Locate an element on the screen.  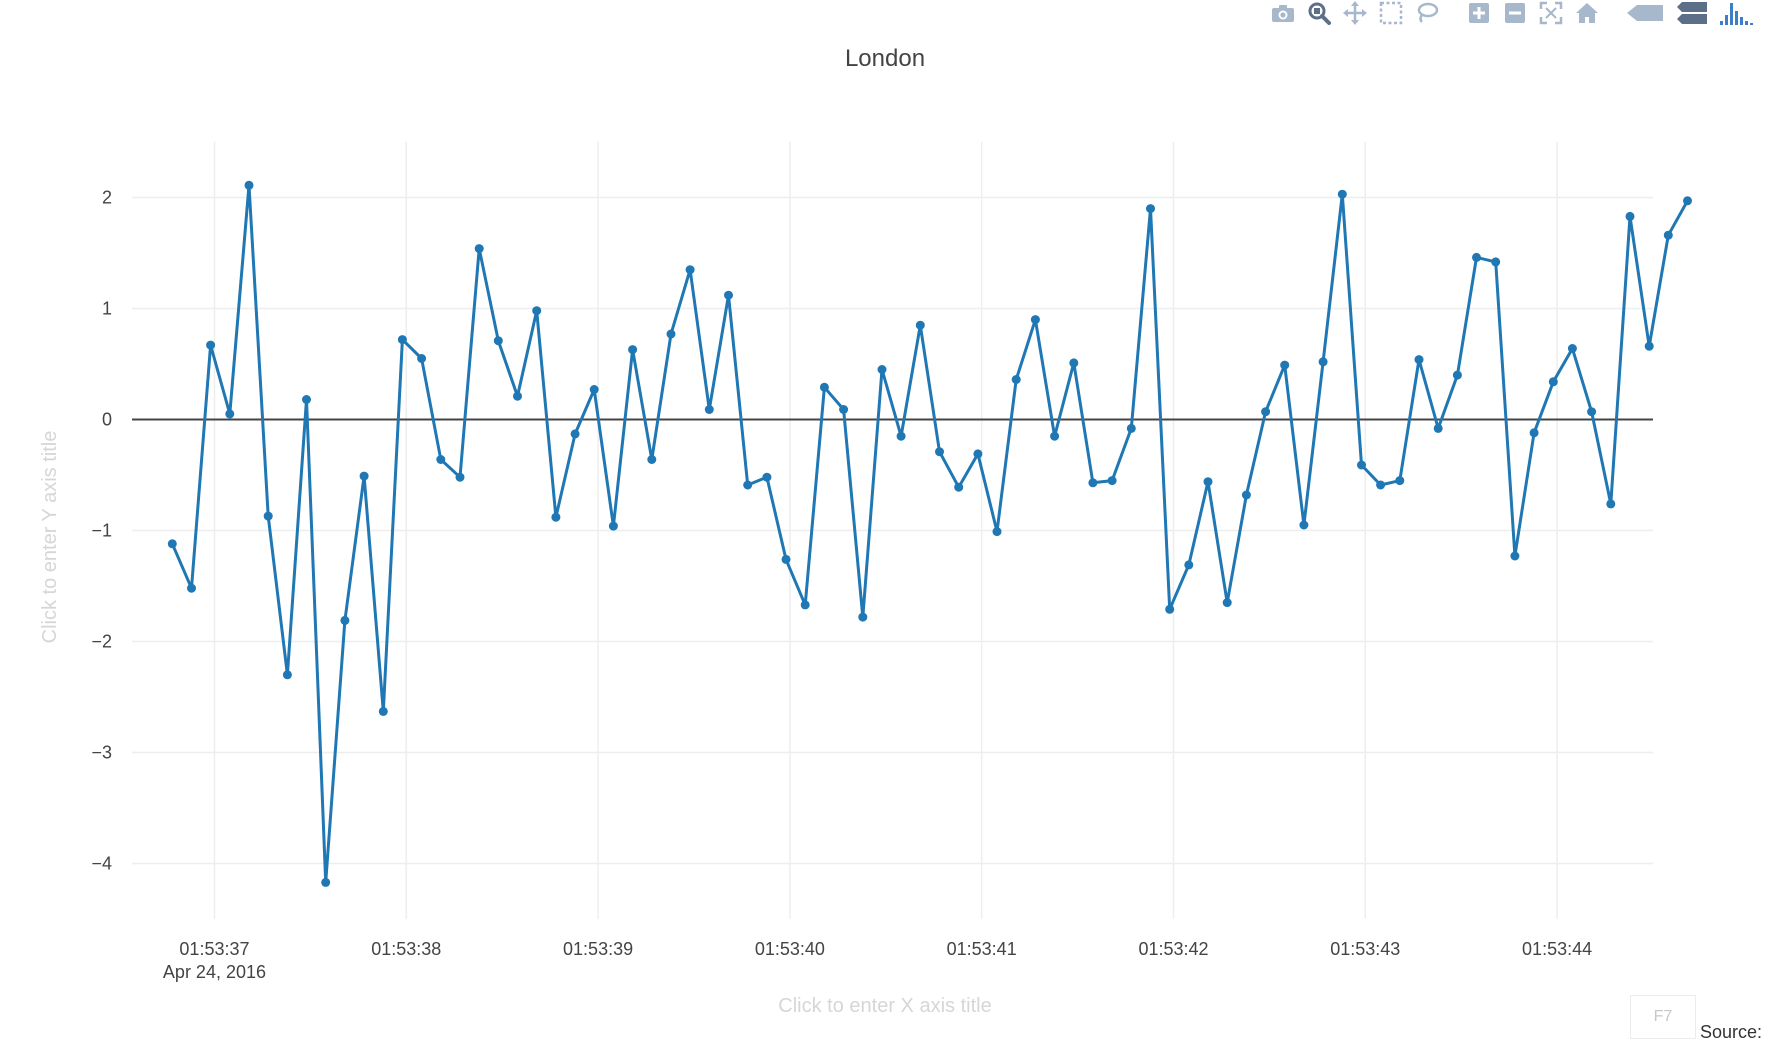
f7-hint-box: F7 is located at coordinates (1663, 1017).